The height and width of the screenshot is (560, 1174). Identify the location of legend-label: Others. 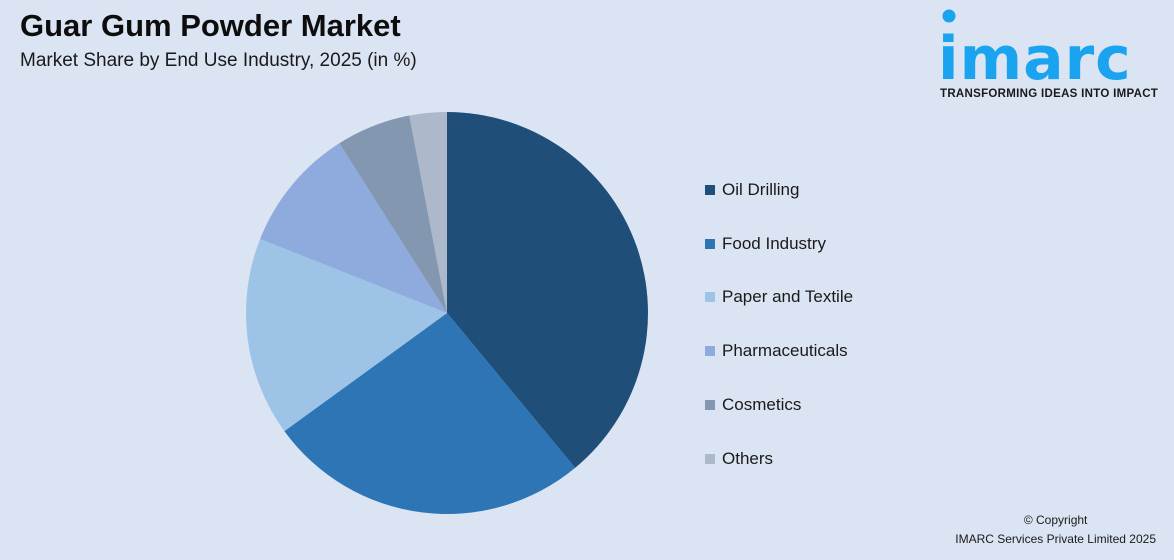
(748, 458).